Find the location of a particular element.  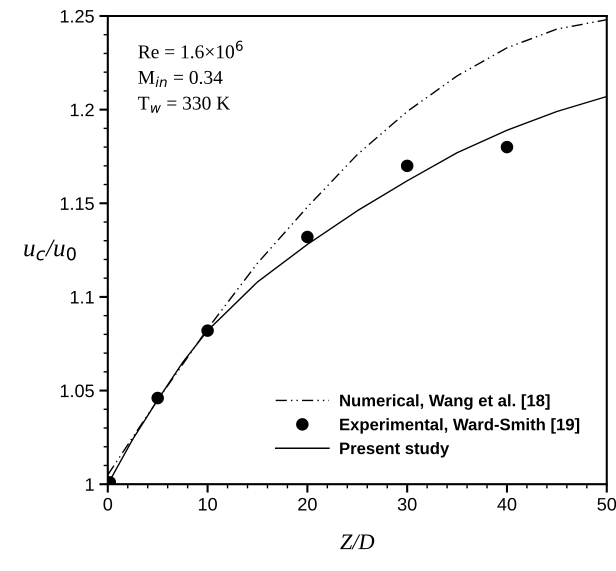

x-tick-label: 50 is located at coordinates (606, 504).